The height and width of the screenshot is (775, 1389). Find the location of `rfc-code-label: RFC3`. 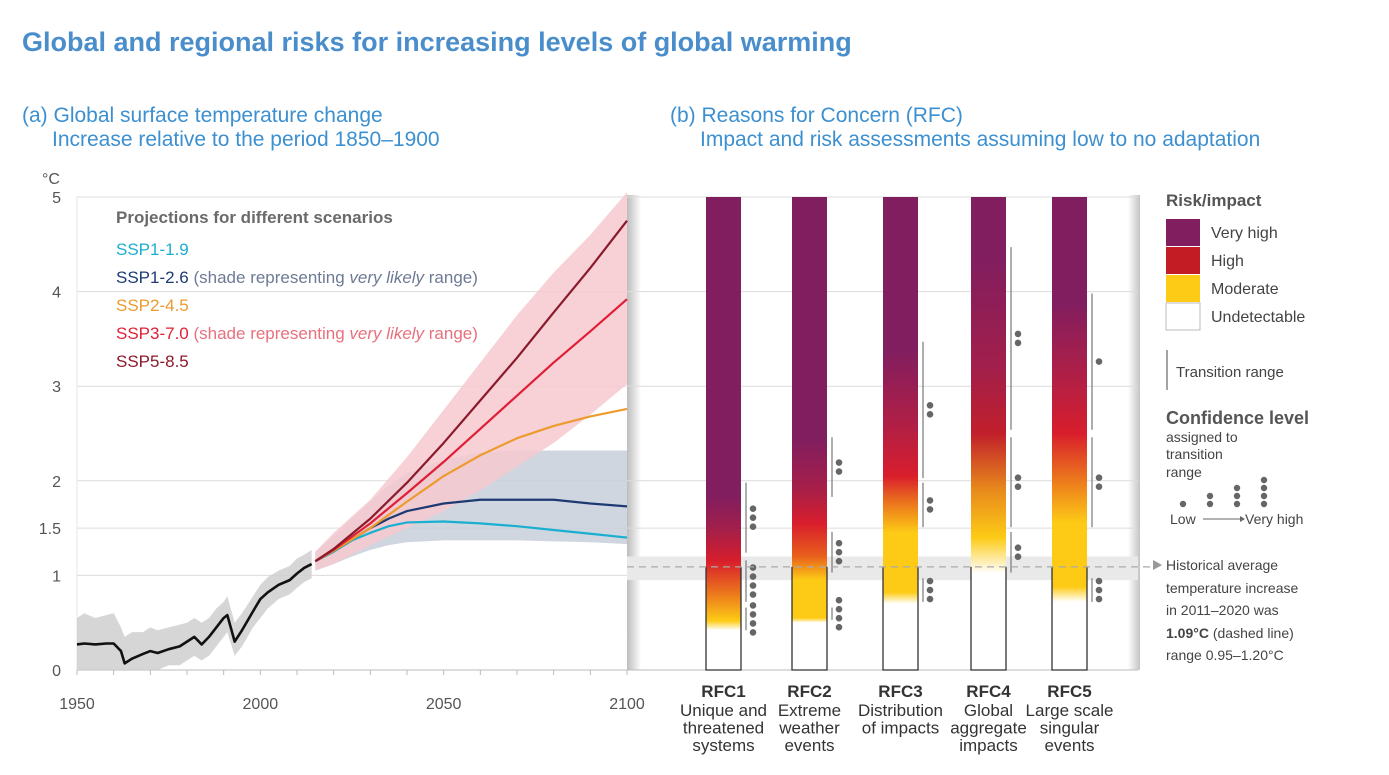

rfc-code-label: RFC3 is located at coordinates (900, 691).